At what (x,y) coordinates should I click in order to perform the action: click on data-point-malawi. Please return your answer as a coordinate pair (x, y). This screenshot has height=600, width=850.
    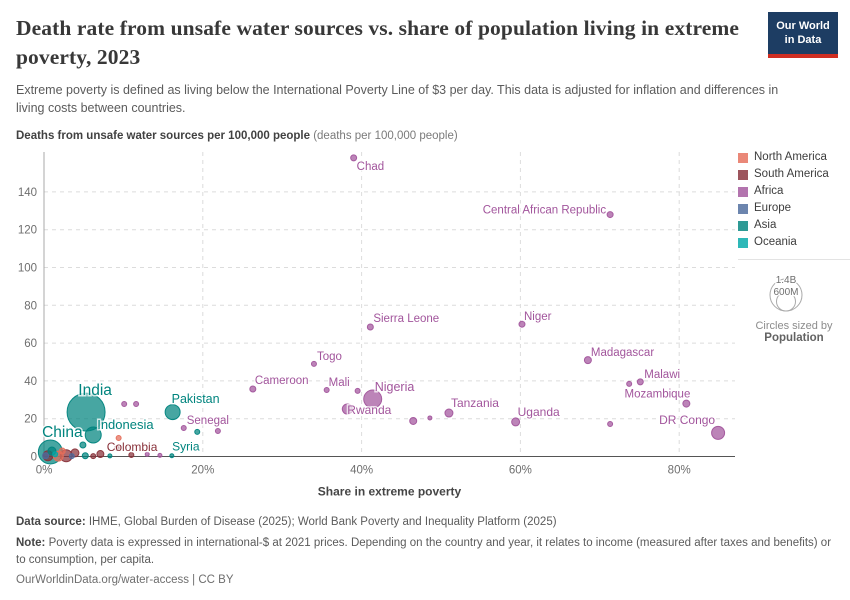
    Looking at the image, I should click on (640, 382).